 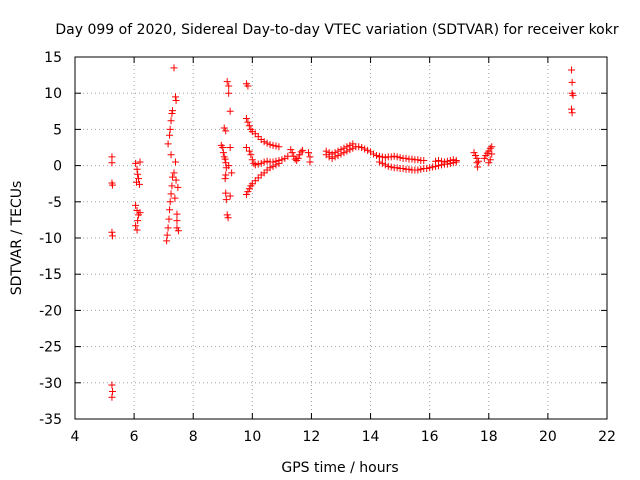 What do you see at coordinates (57, 130) in the screenshot?
I see `y-tick-label: 5` at bounding box center [57, 130].